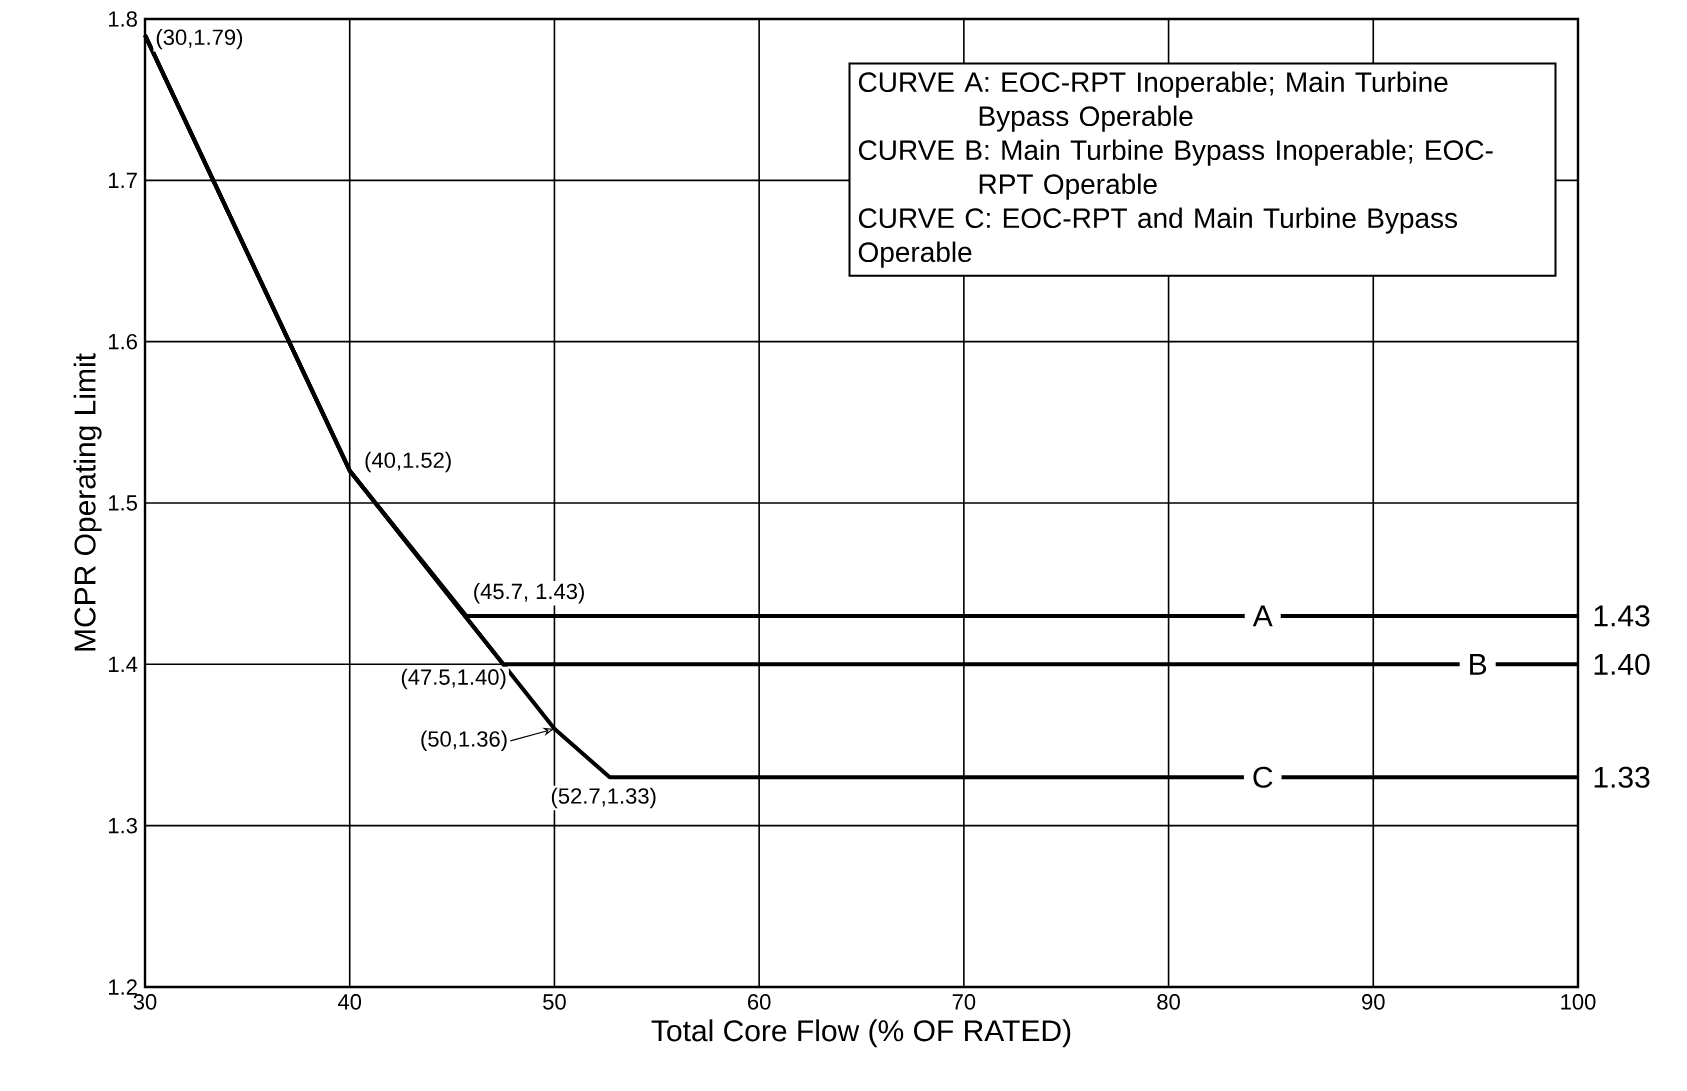 The width and height of the screenshot is (1687, 1091). What do you see at coordinates (123, 825) in the screenshot?
I see `y-tick-label: 1.3` at bounding box center [123, 825].